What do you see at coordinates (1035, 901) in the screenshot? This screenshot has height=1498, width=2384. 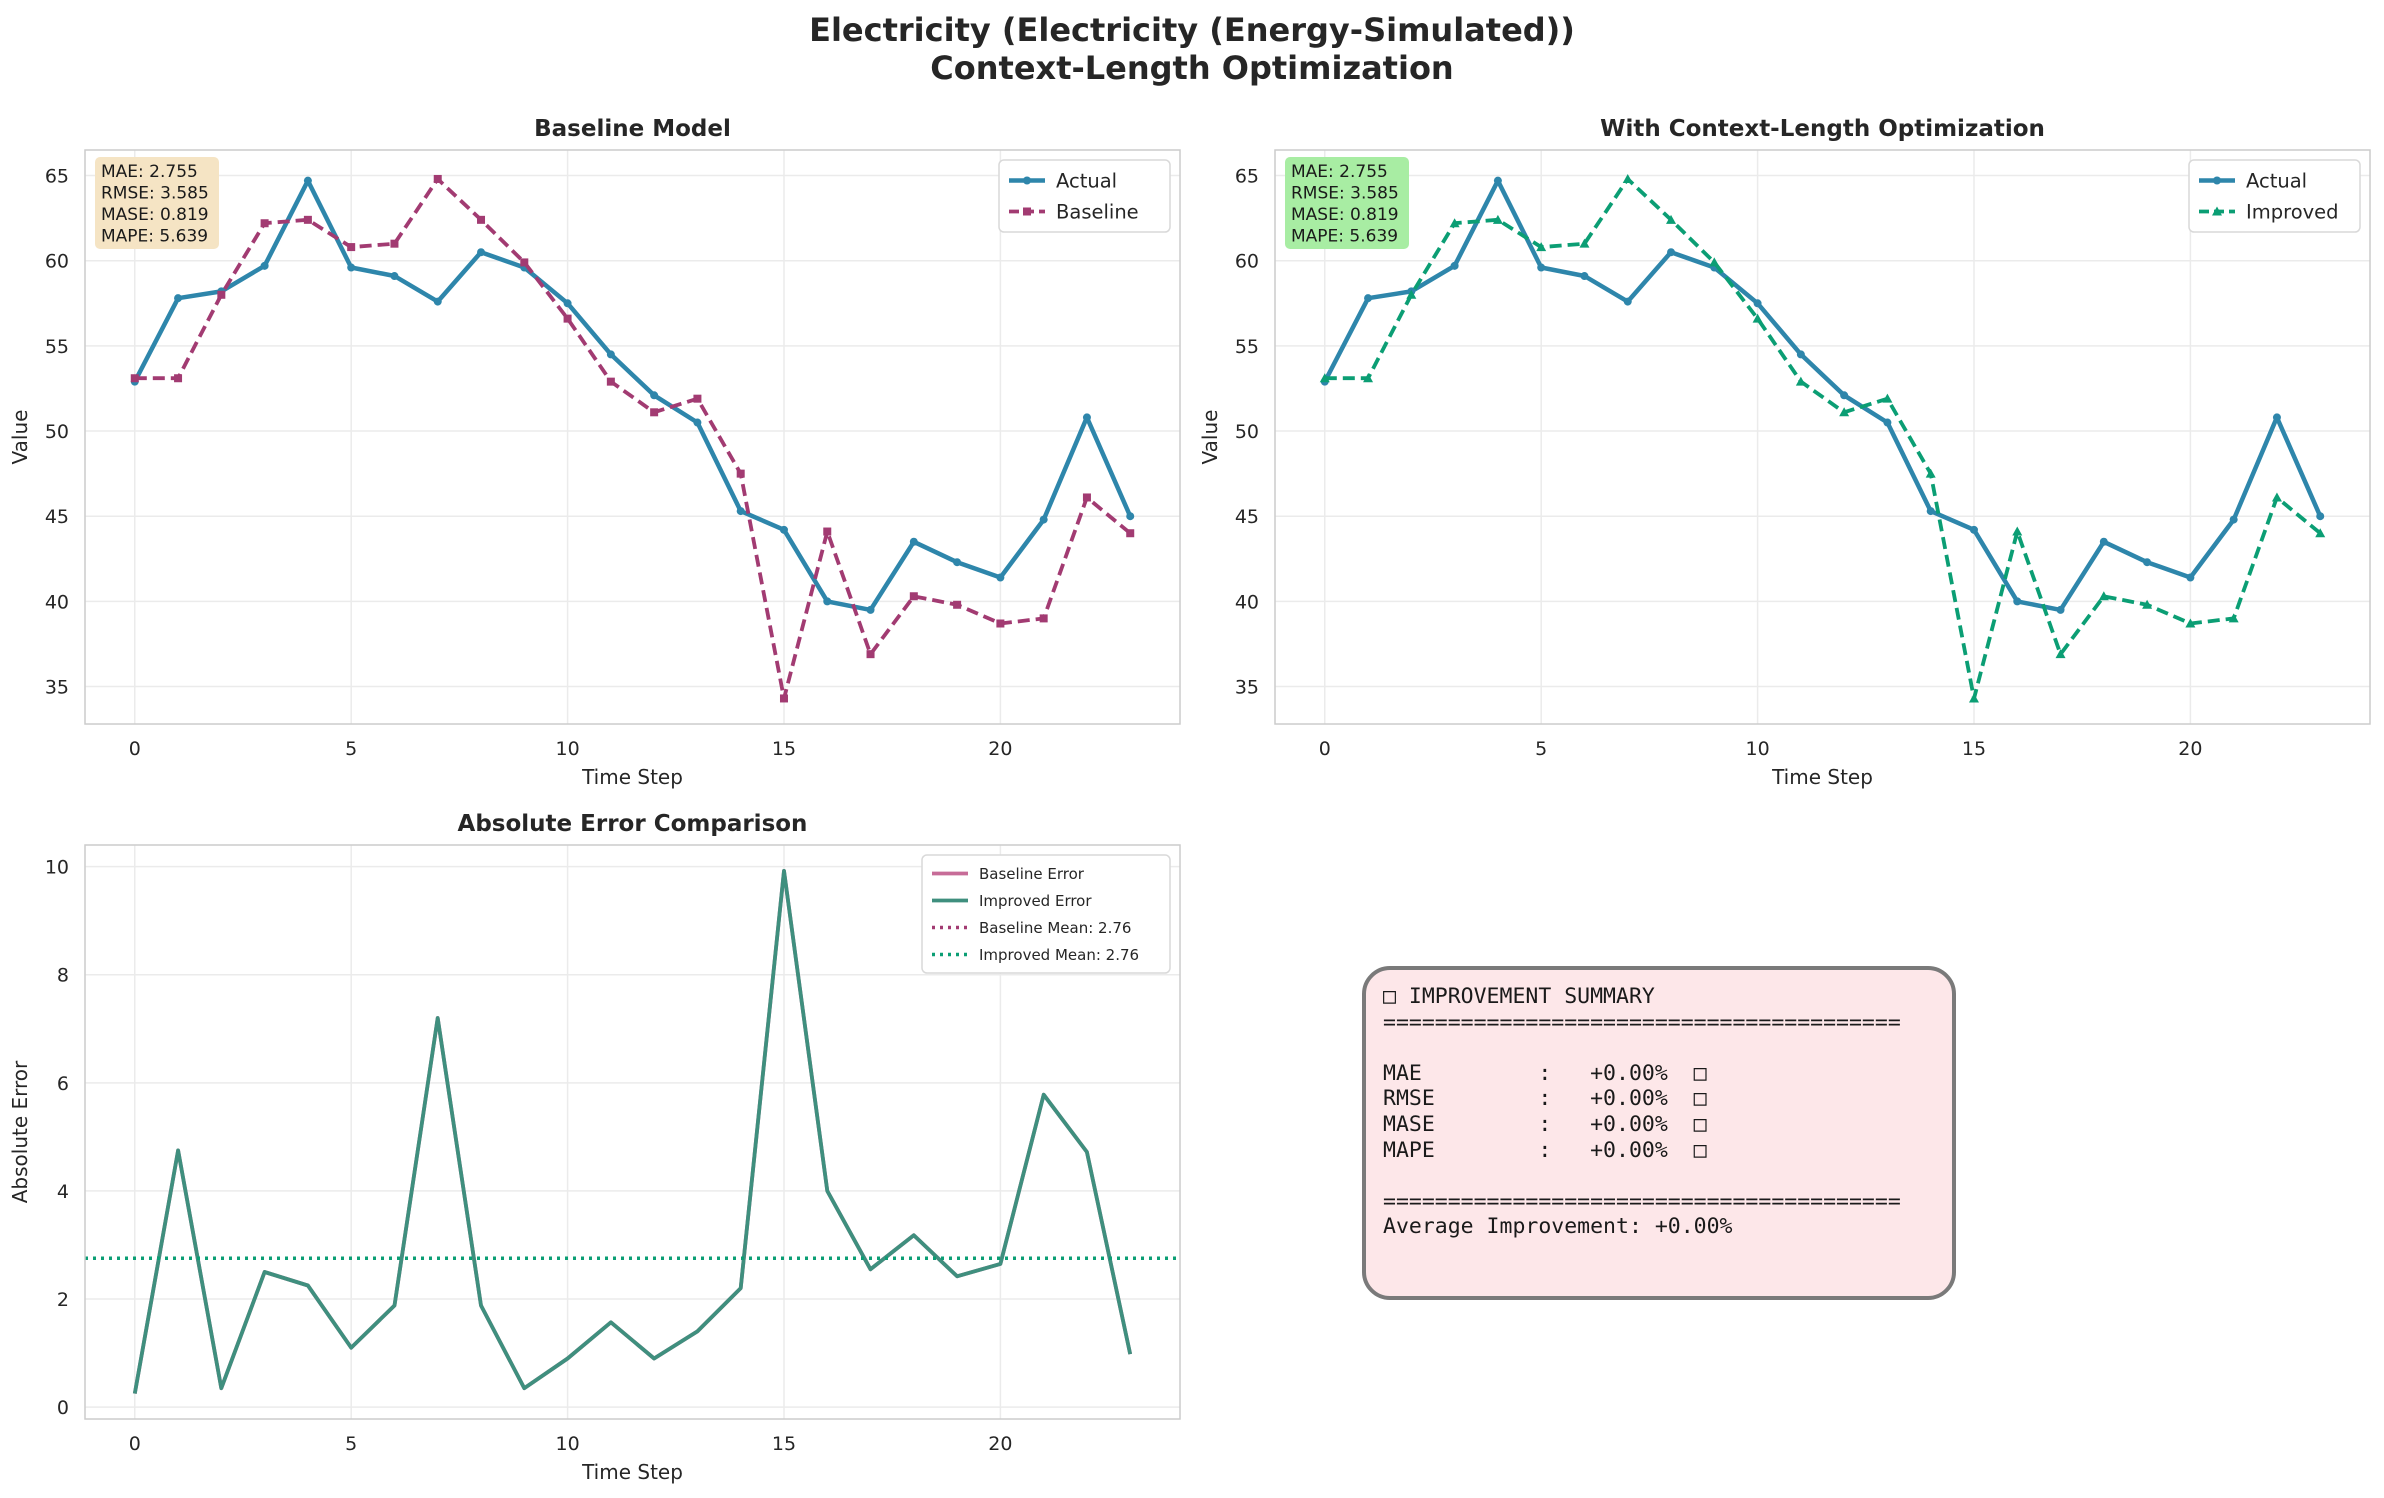 I see `legend-label: Improved Error` at bounding box center [1035, 901].